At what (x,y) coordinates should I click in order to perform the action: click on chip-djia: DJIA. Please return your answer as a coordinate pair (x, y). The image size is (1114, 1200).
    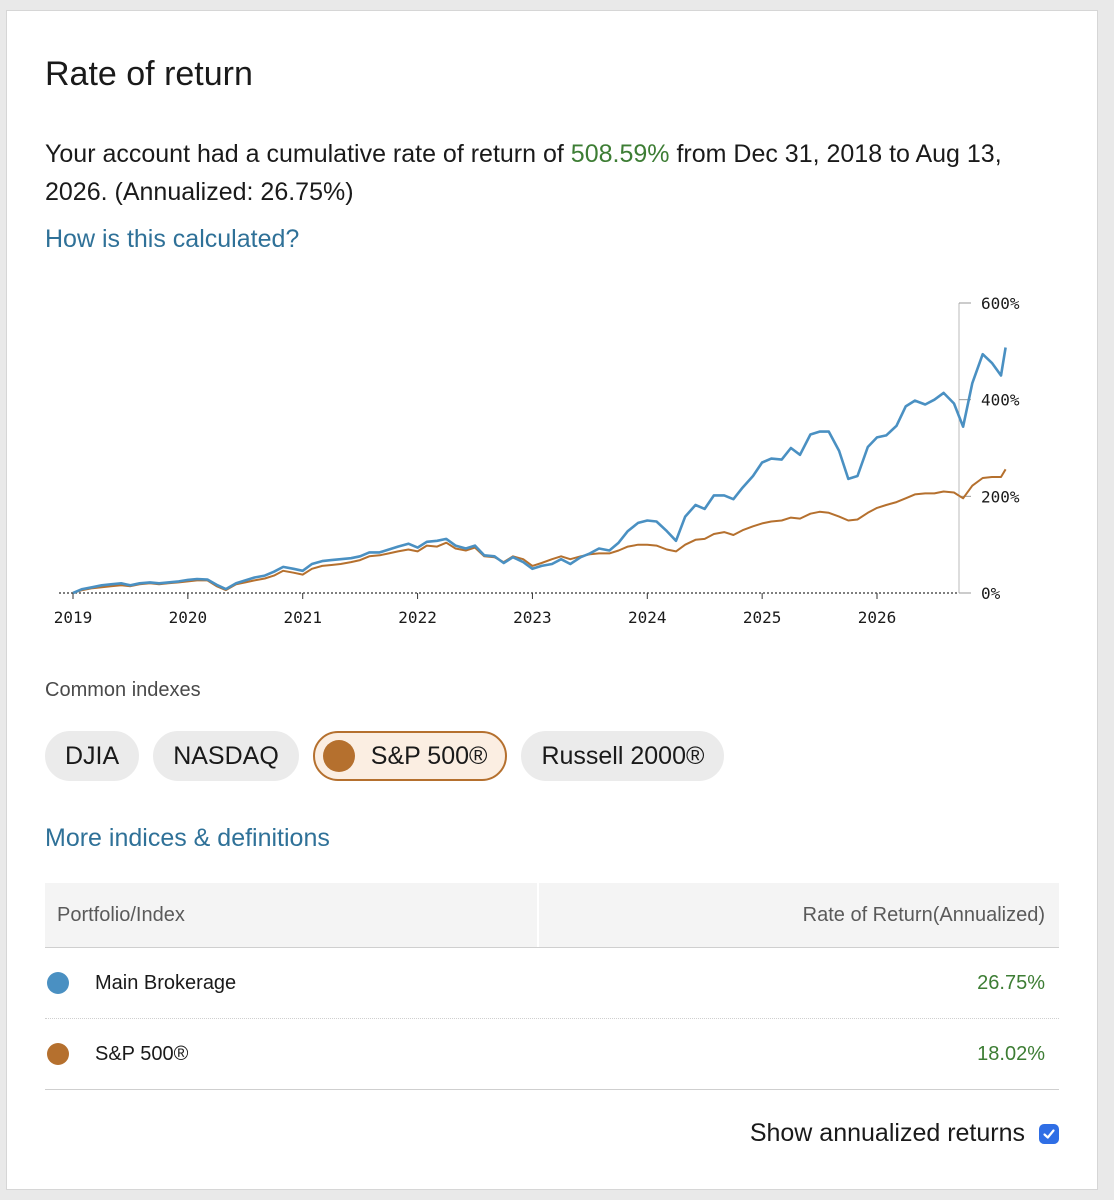
    Looking at the image, I should click on (92, 756).